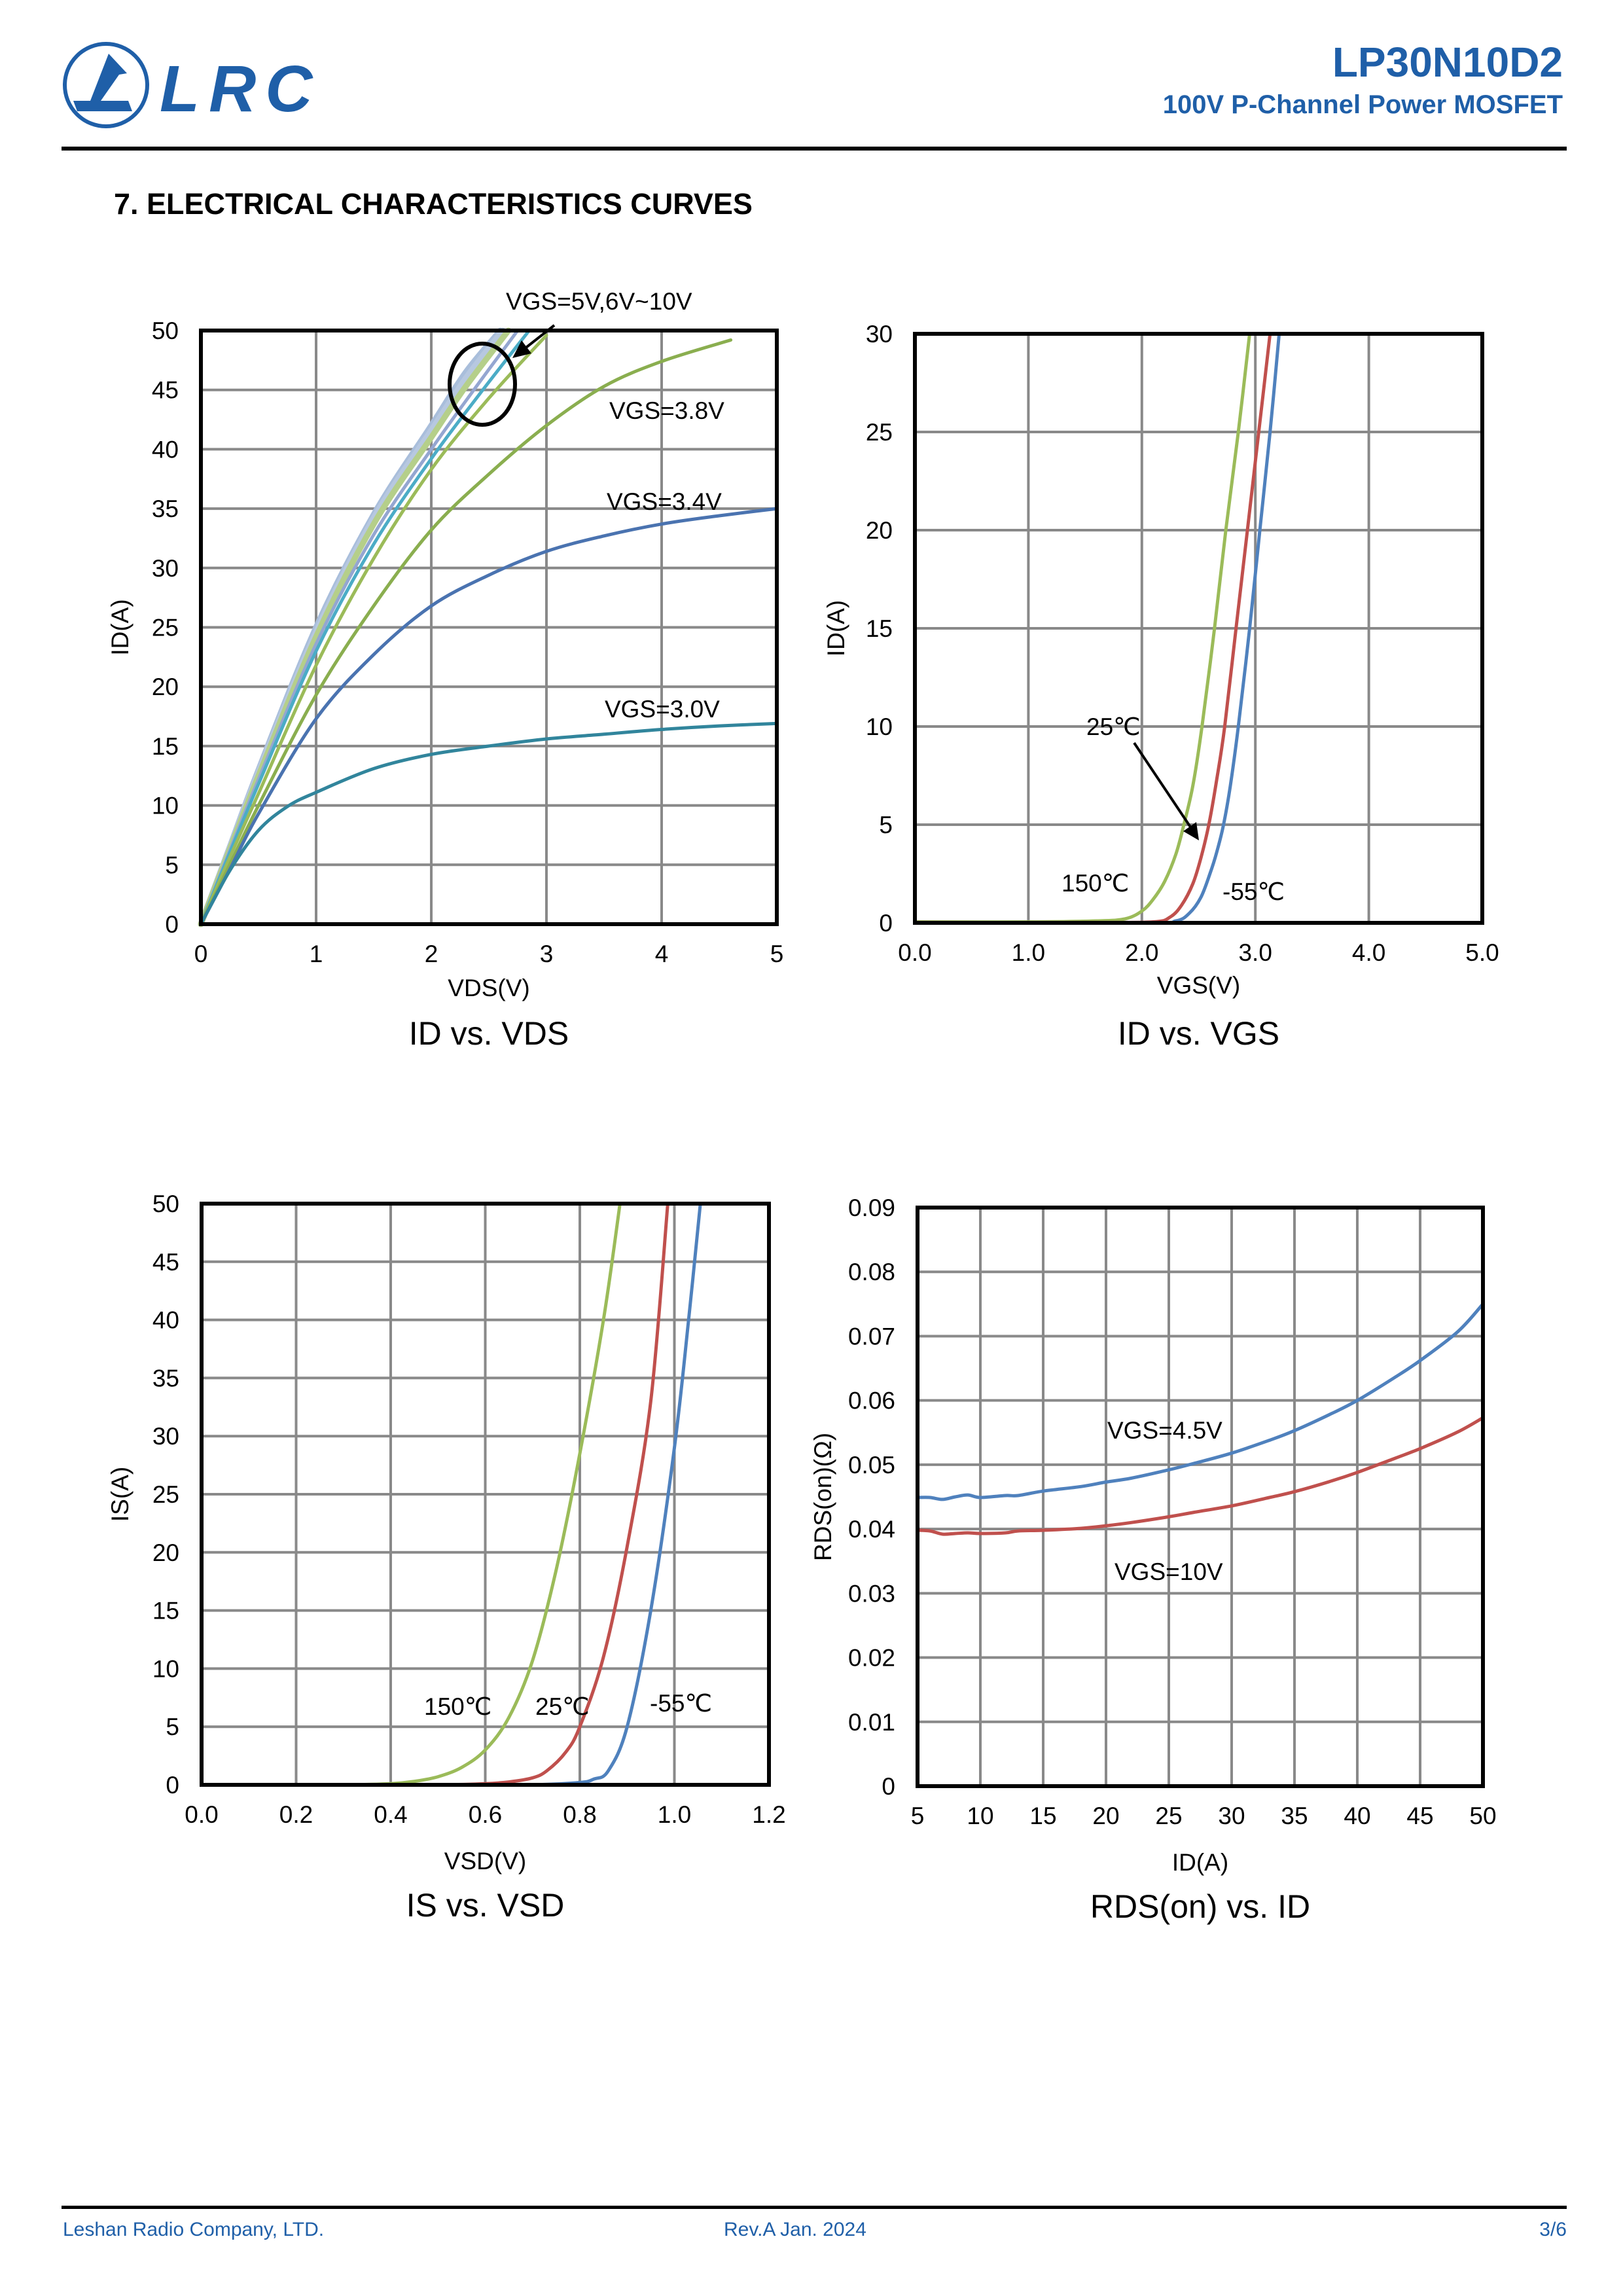  Describe the element at coordinates (871, 1722) in the screenshot. I see `y-tick-label: 0.01` at that location.